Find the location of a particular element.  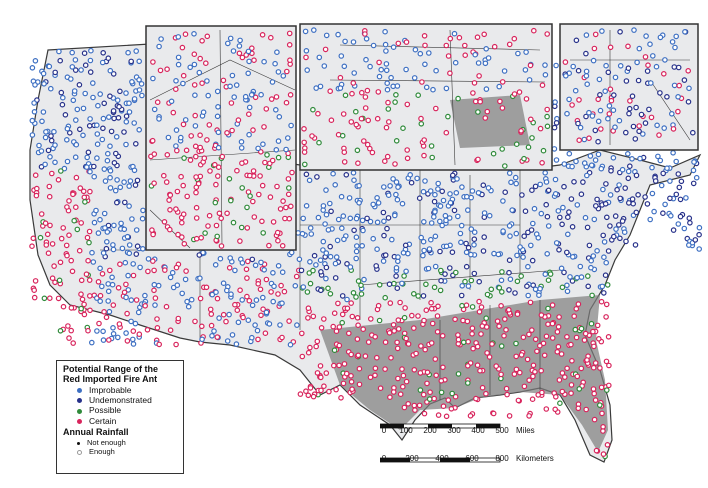

gray-zone is located at coordinates (464, 373).